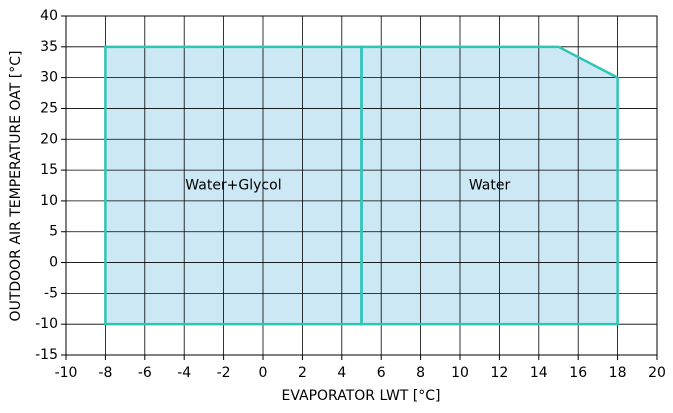 The image size is (673, 413). What do you see at coordinates (49, 201) in the screenshot?
I see `y-tick-label: 10` at bounding box center [49, 201].